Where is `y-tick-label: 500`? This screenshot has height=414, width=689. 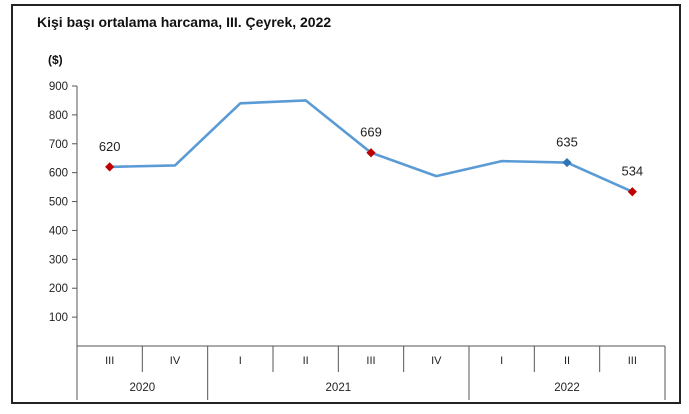 y-tick-label: 500 is located at coordinates (58, 203).